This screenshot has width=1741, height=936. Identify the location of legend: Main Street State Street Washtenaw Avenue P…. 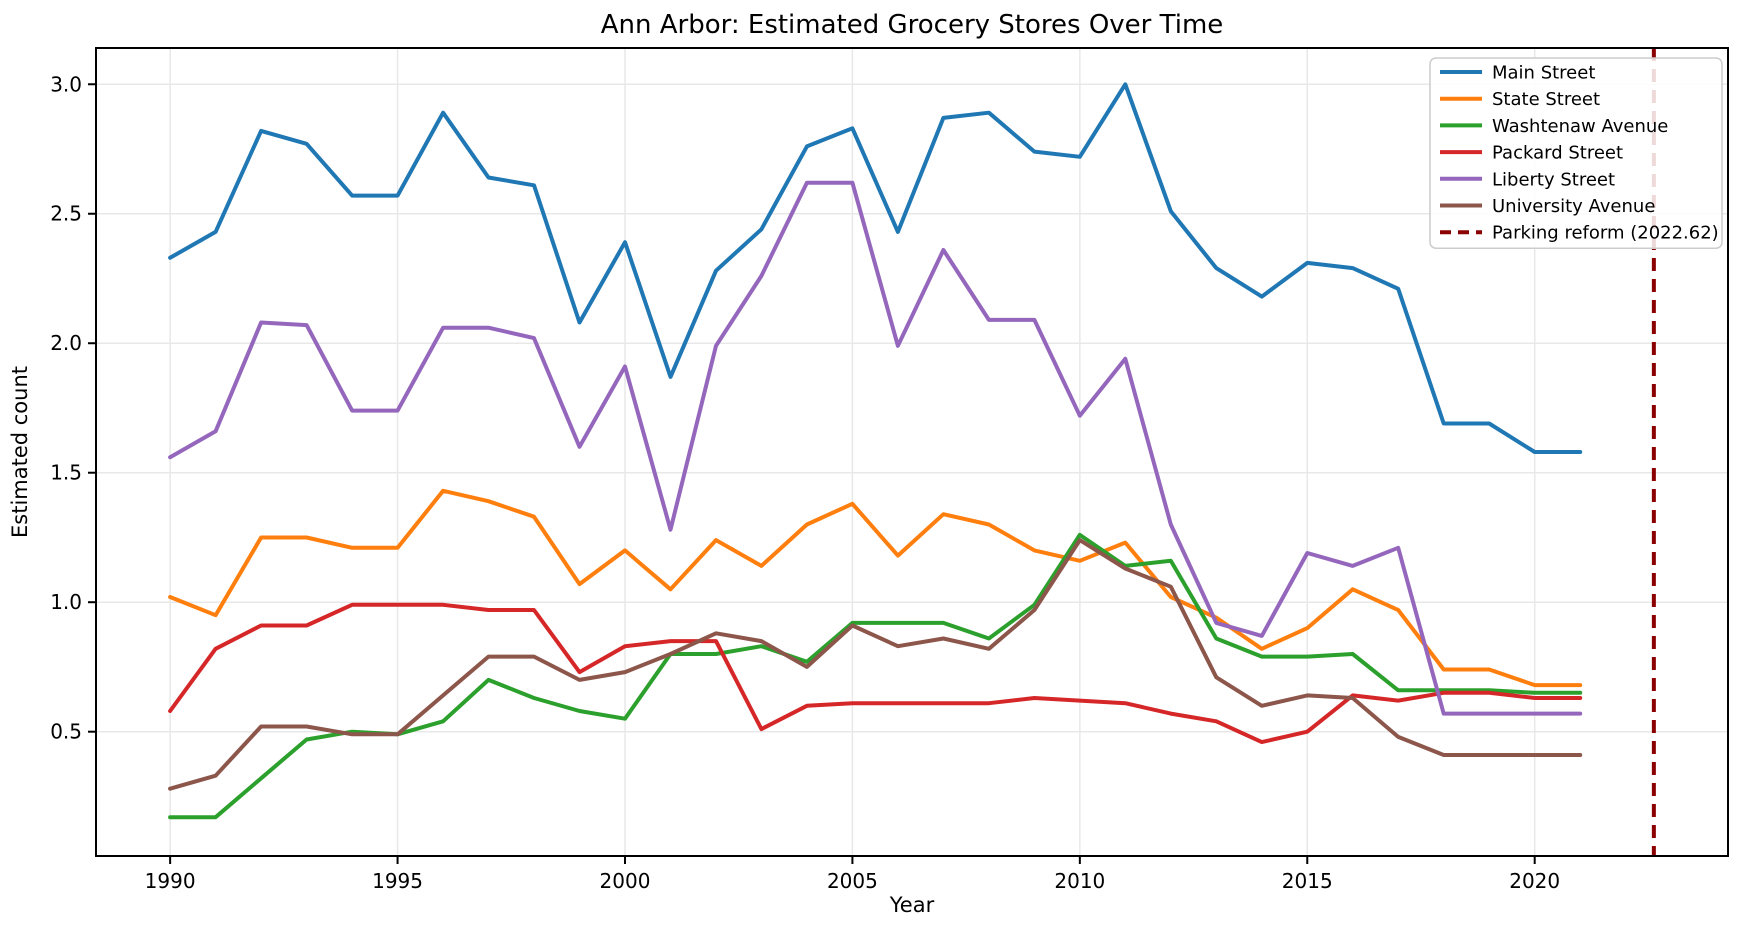
(1576, 153).